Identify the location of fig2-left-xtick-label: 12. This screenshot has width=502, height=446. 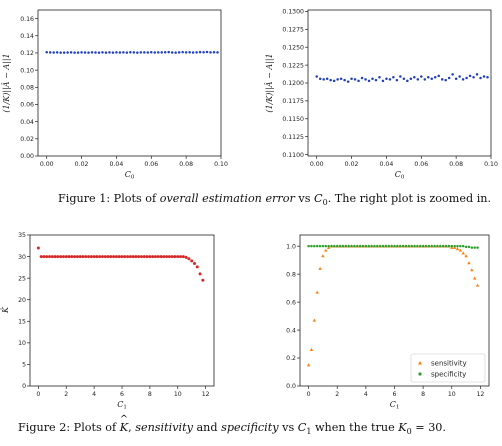
(206, 394).